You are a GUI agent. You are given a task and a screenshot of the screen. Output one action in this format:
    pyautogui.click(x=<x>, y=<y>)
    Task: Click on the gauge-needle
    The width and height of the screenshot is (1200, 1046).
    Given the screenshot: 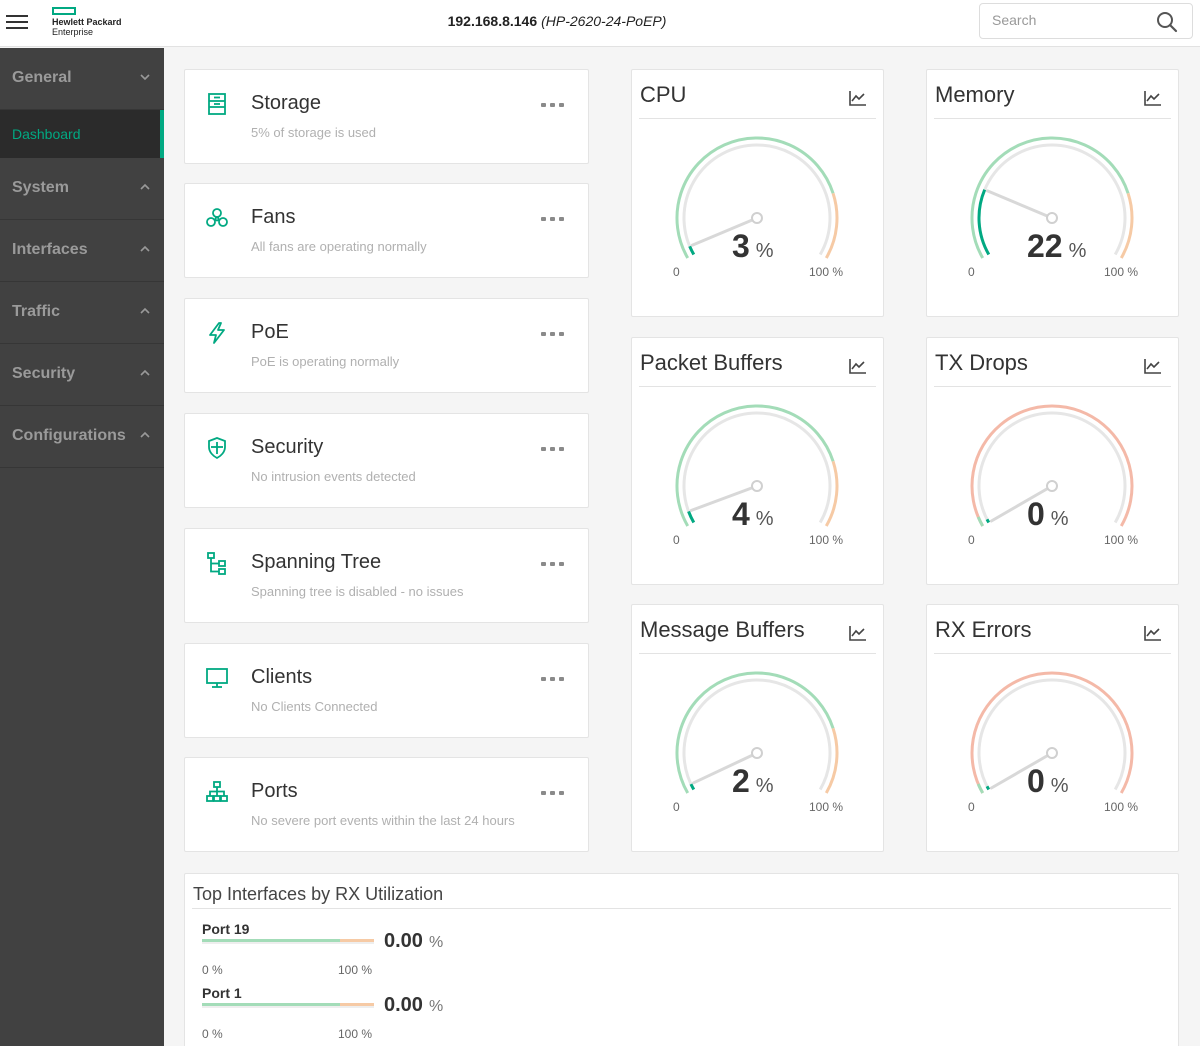 What is the action you would take?
    pyautogui.click(x=1019, y=204)
    